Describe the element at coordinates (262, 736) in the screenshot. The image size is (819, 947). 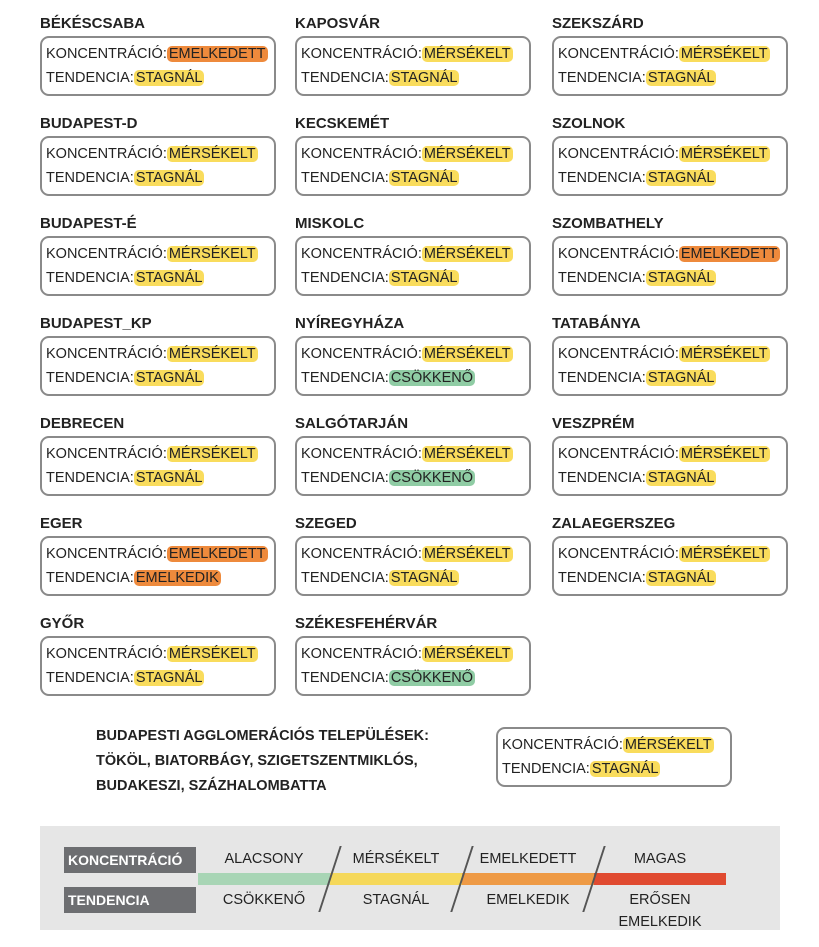
I see `heading-line: BUDAPESTI AGGLOMERÁCIÓS TELEPÜLÉSEK:` at that location.